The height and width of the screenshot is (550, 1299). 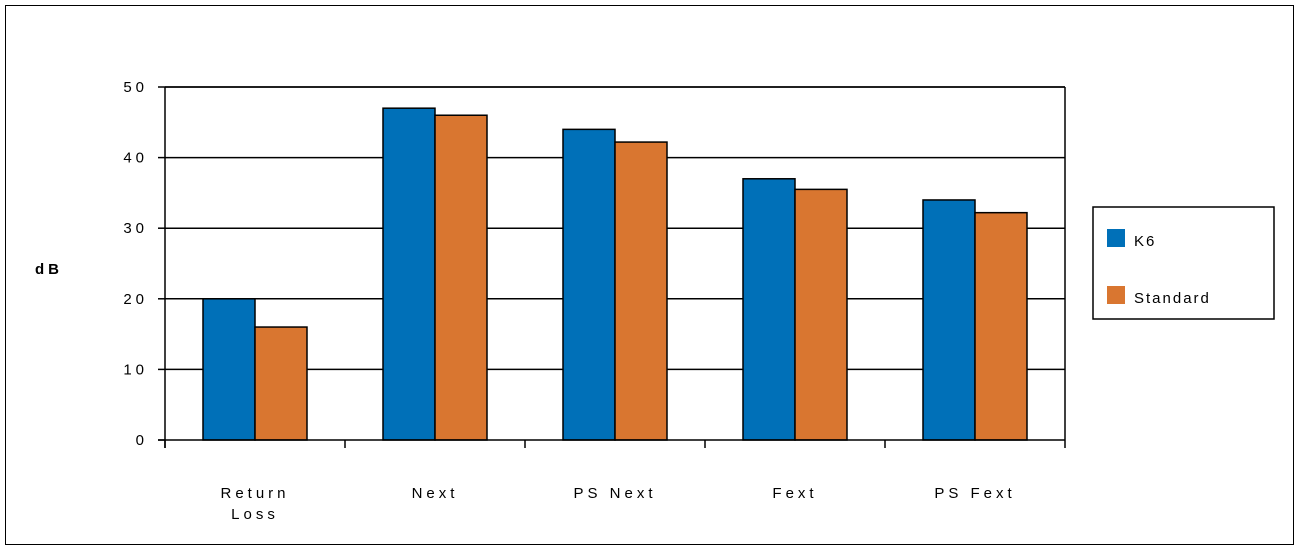 I want to click on legend-label-standard: Standard, so click(x=1172, y=298).